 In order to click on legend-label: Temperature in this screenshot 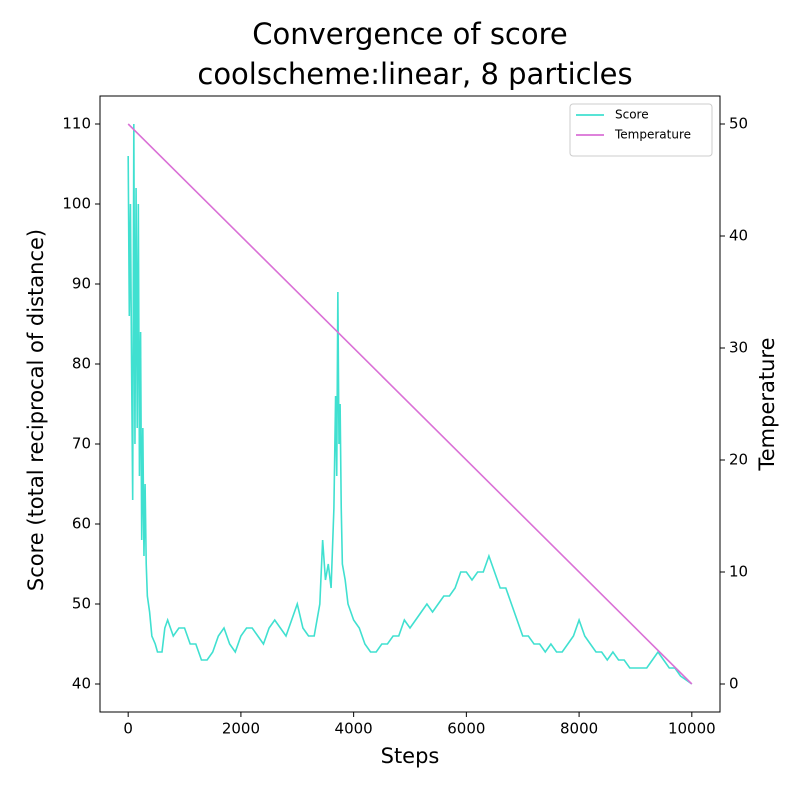, I will do `click(652, 135)`.